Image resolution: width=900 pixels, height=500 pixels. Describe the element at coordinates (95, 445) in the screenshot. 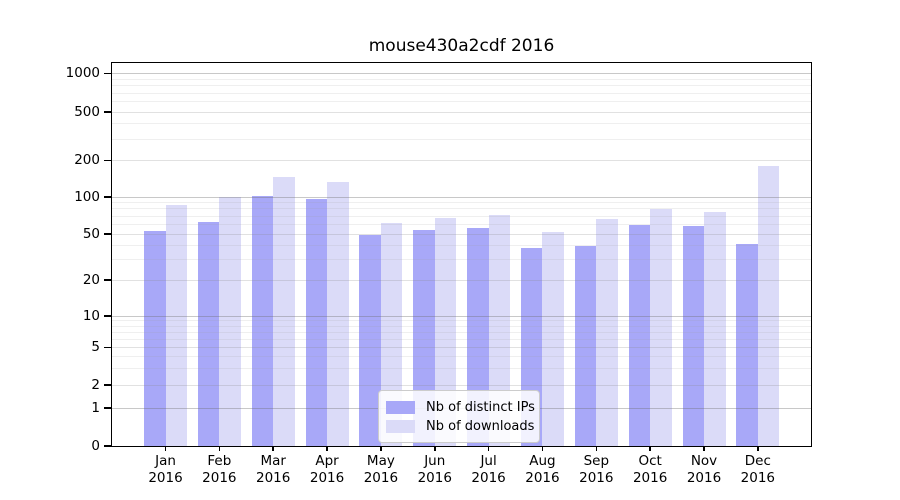

I see `y-axis-tick-label: 0` at that location.